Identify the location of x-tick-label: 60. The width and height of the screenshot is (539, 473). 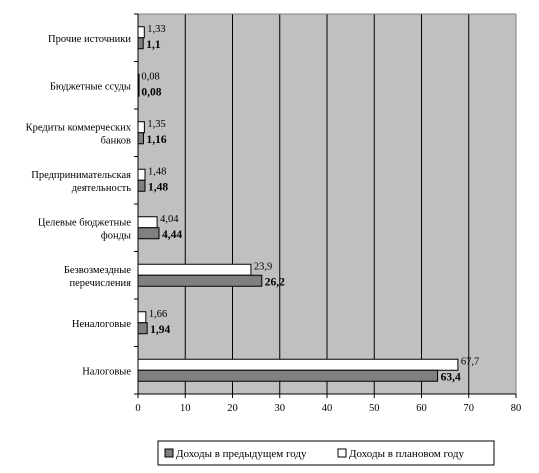
(421, 408).